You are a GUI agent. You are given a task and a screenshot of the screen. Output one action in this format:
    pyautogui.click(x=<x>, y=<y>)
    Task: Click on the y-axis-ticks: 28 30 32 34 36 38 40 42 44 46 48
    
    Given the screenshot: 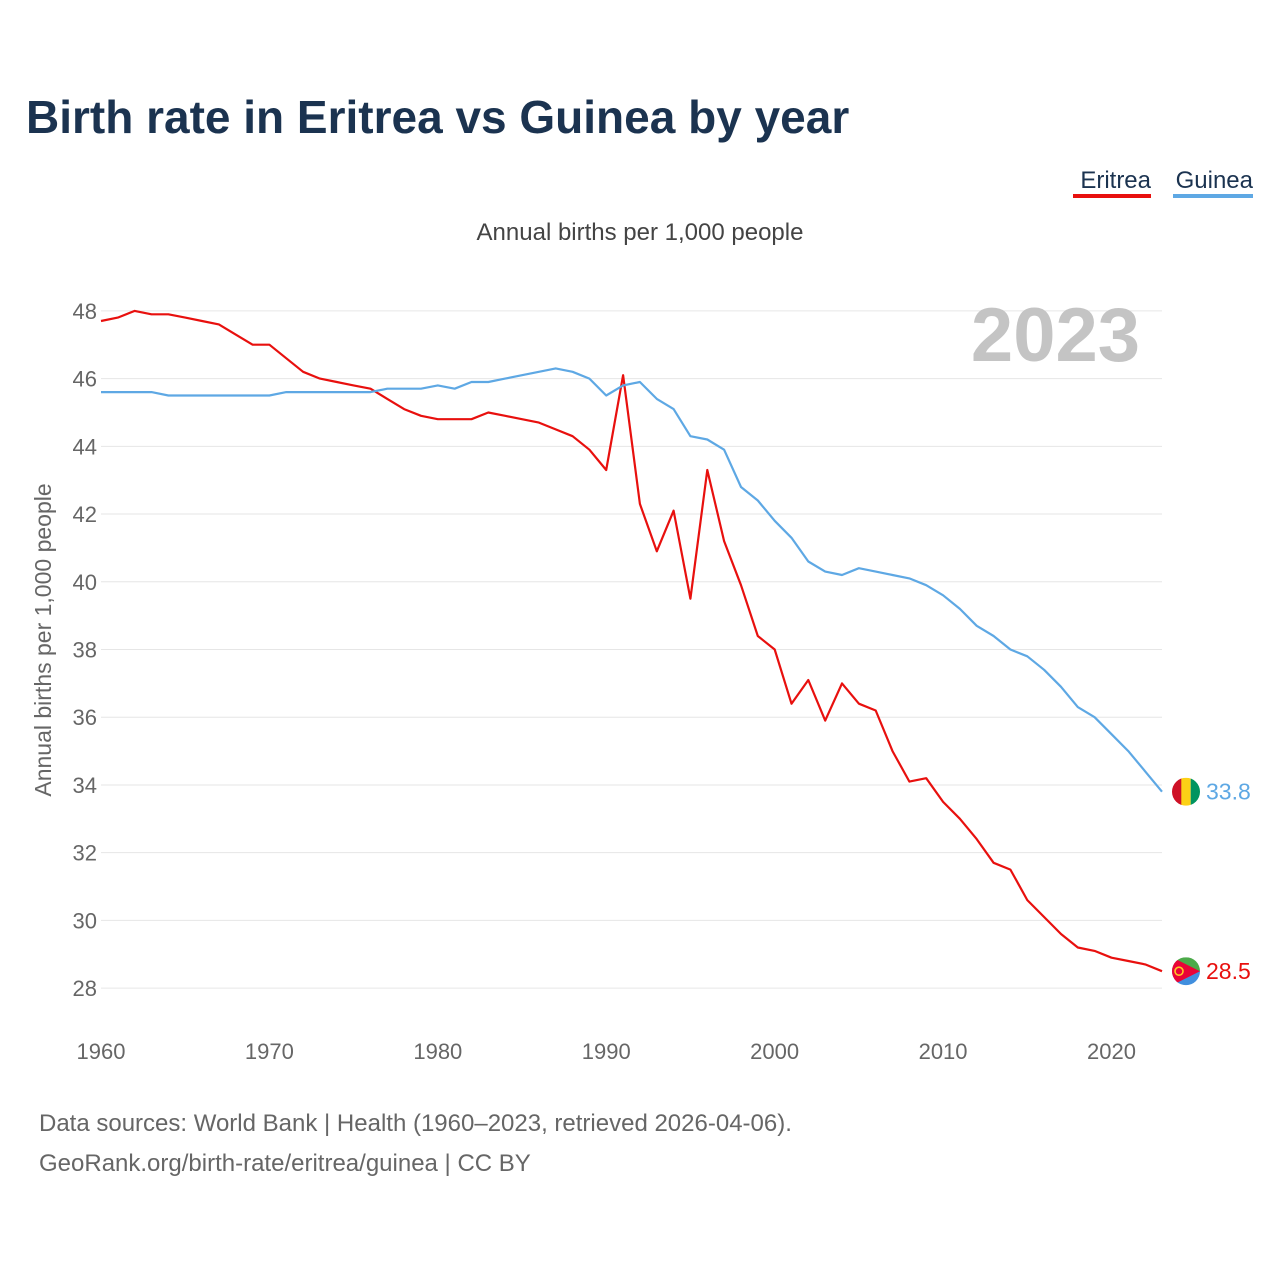 What is the action you would take?
    pyautogui.click(x=85, y=650)
    